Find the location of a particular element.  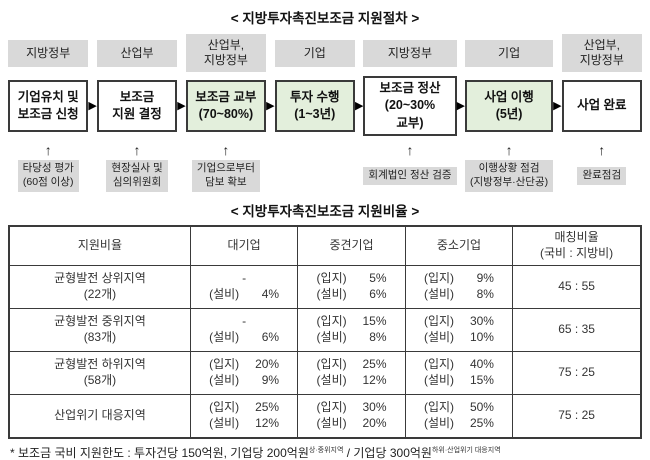

value-percent: 15% is located at coordinates (374, 321).